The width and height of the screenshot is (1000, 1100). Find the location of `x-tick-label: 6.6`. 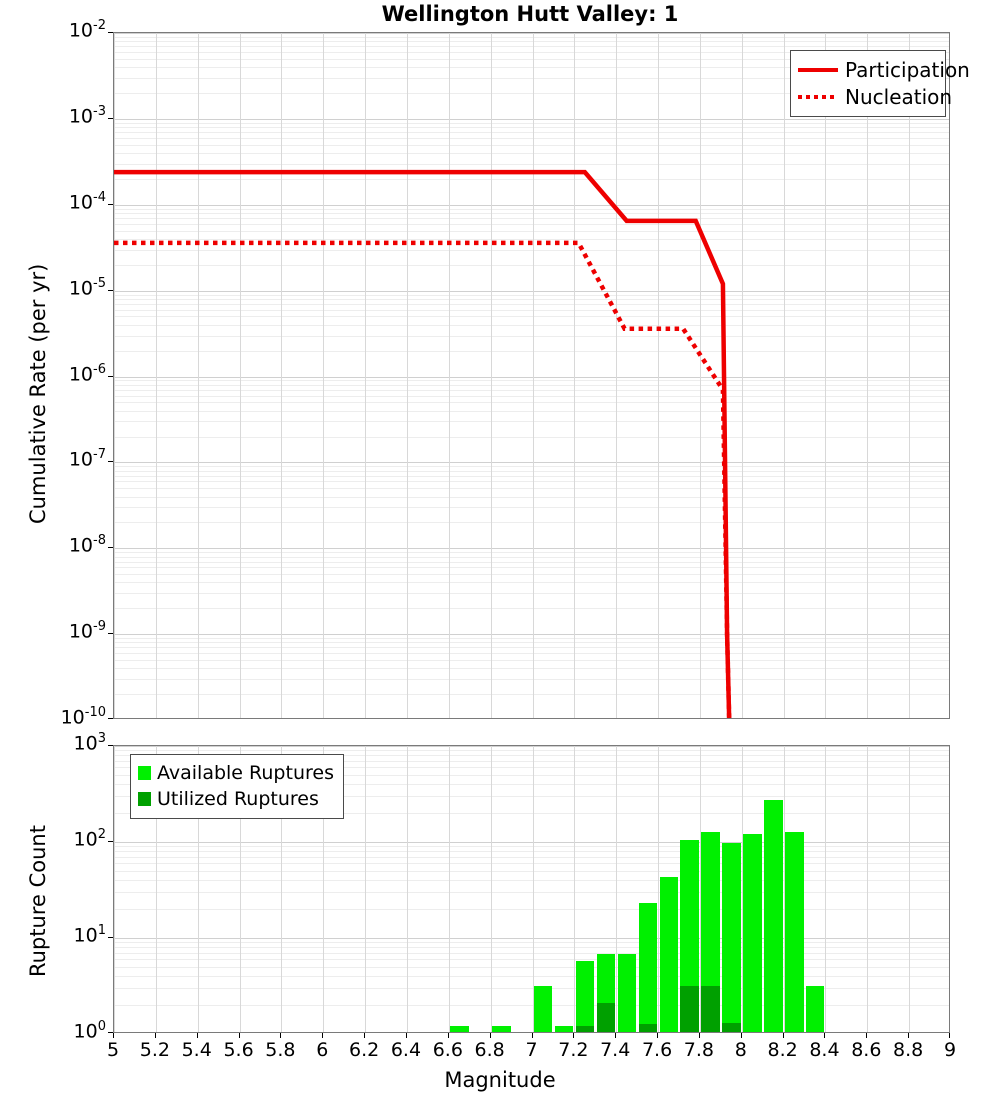

x-tick-label: 6.6 is located at coordinates (447, 1050).